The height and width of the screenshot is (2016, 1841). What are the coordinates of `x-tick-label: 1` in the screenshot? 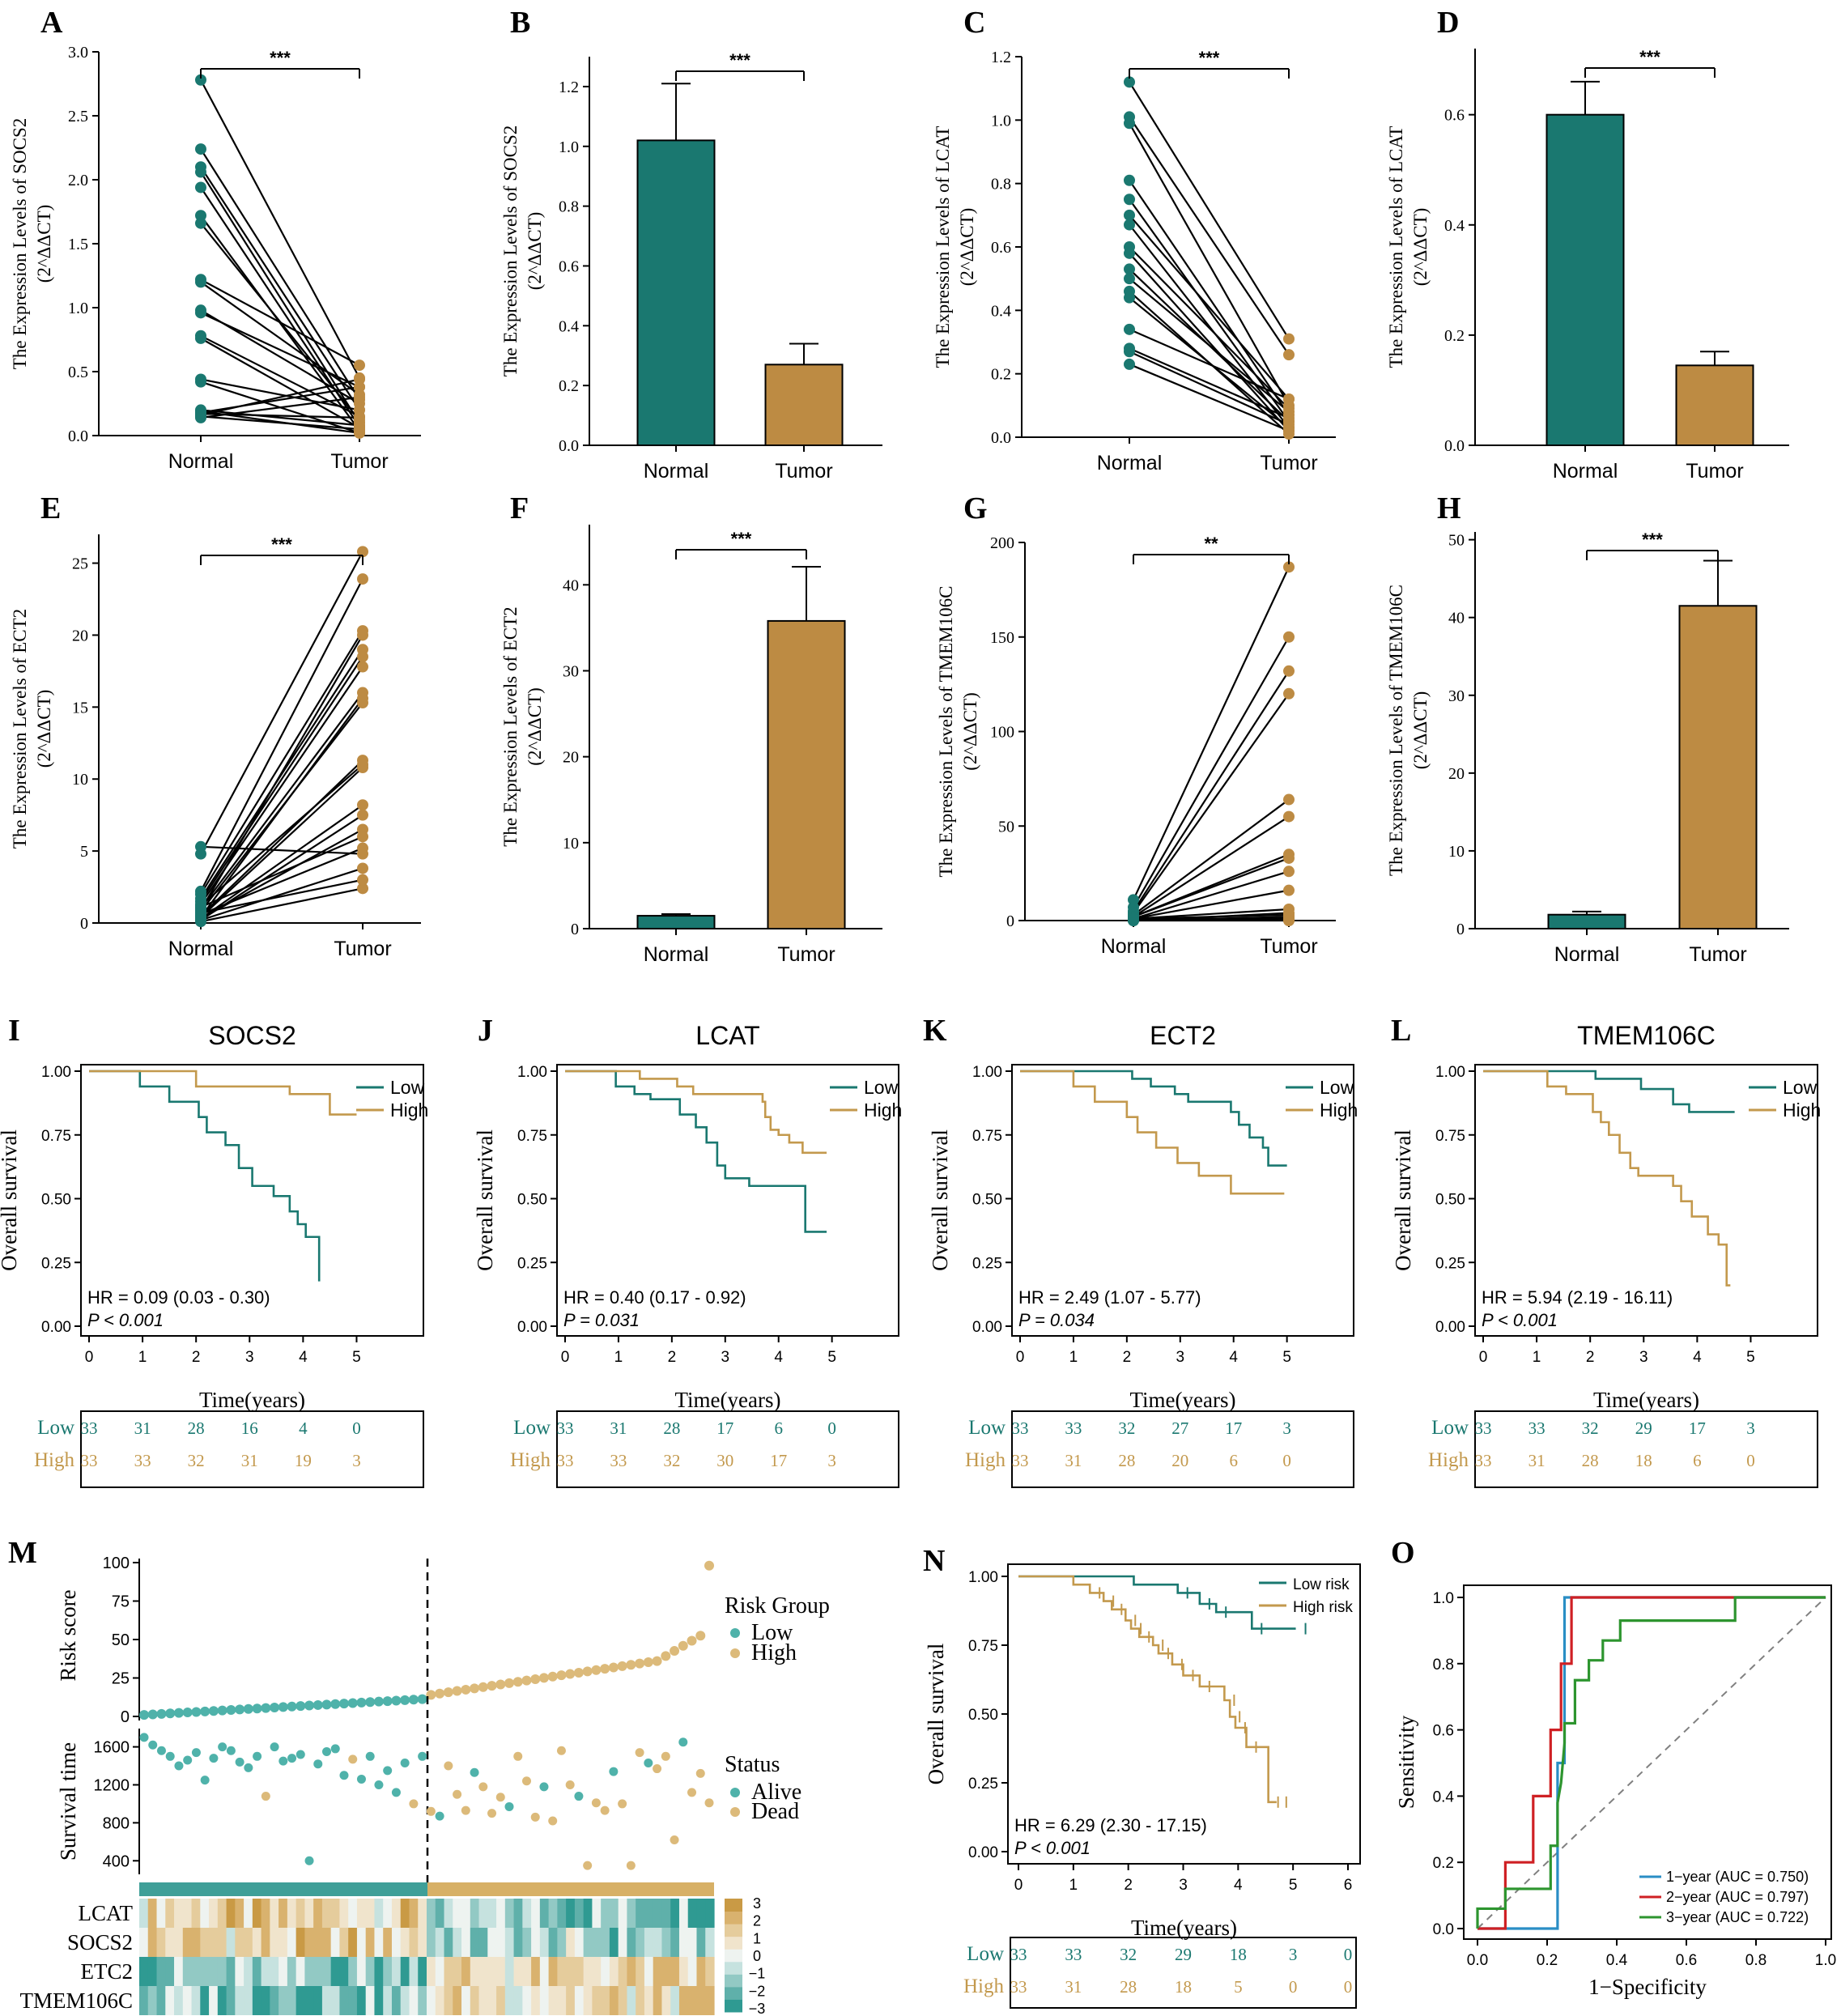 It's located at (1073, 1885).